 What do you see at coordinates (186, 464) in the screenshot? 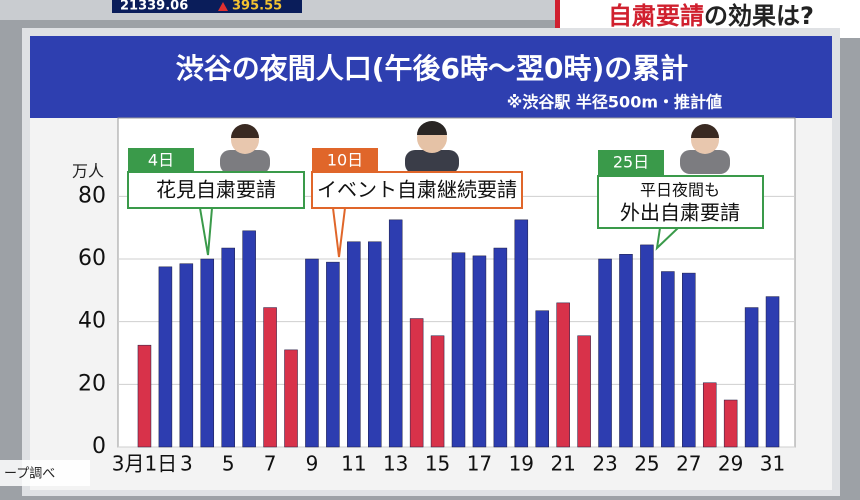
I see `x-tick-label: 3` at bounding box center [186, 464].